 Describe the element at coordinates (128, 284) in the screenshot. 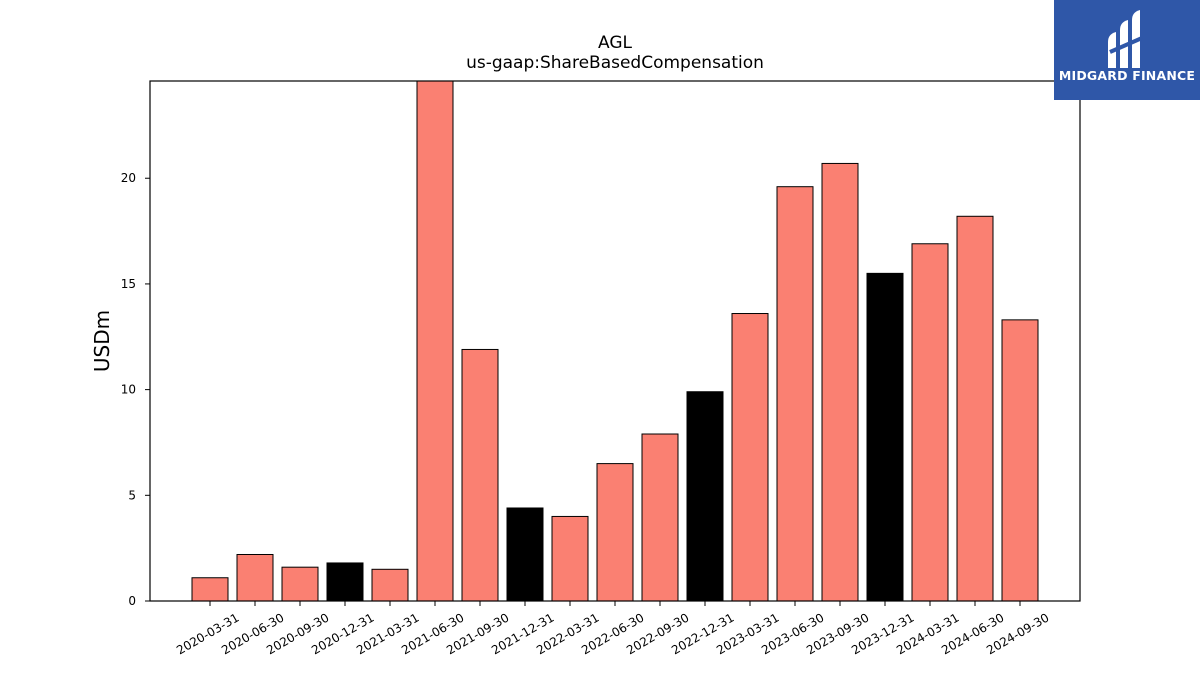

I see `y-tick-label: 15` at that location.